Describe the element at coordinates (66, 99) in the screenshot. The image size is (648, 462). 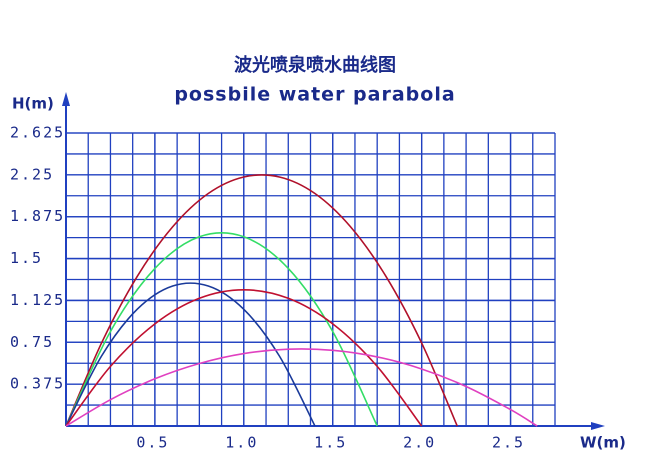
I see `y-axis-arrow` at that location.